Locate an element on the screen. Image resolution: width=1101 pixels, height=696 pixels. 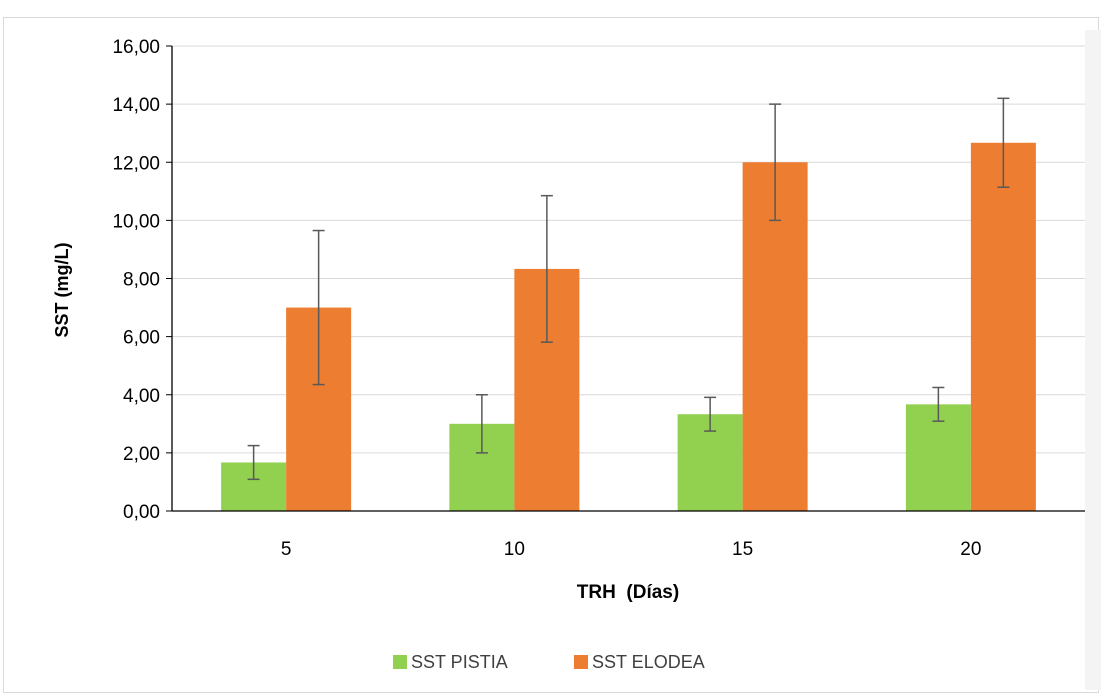
bar-pistia is located at coordinates (938, 457).